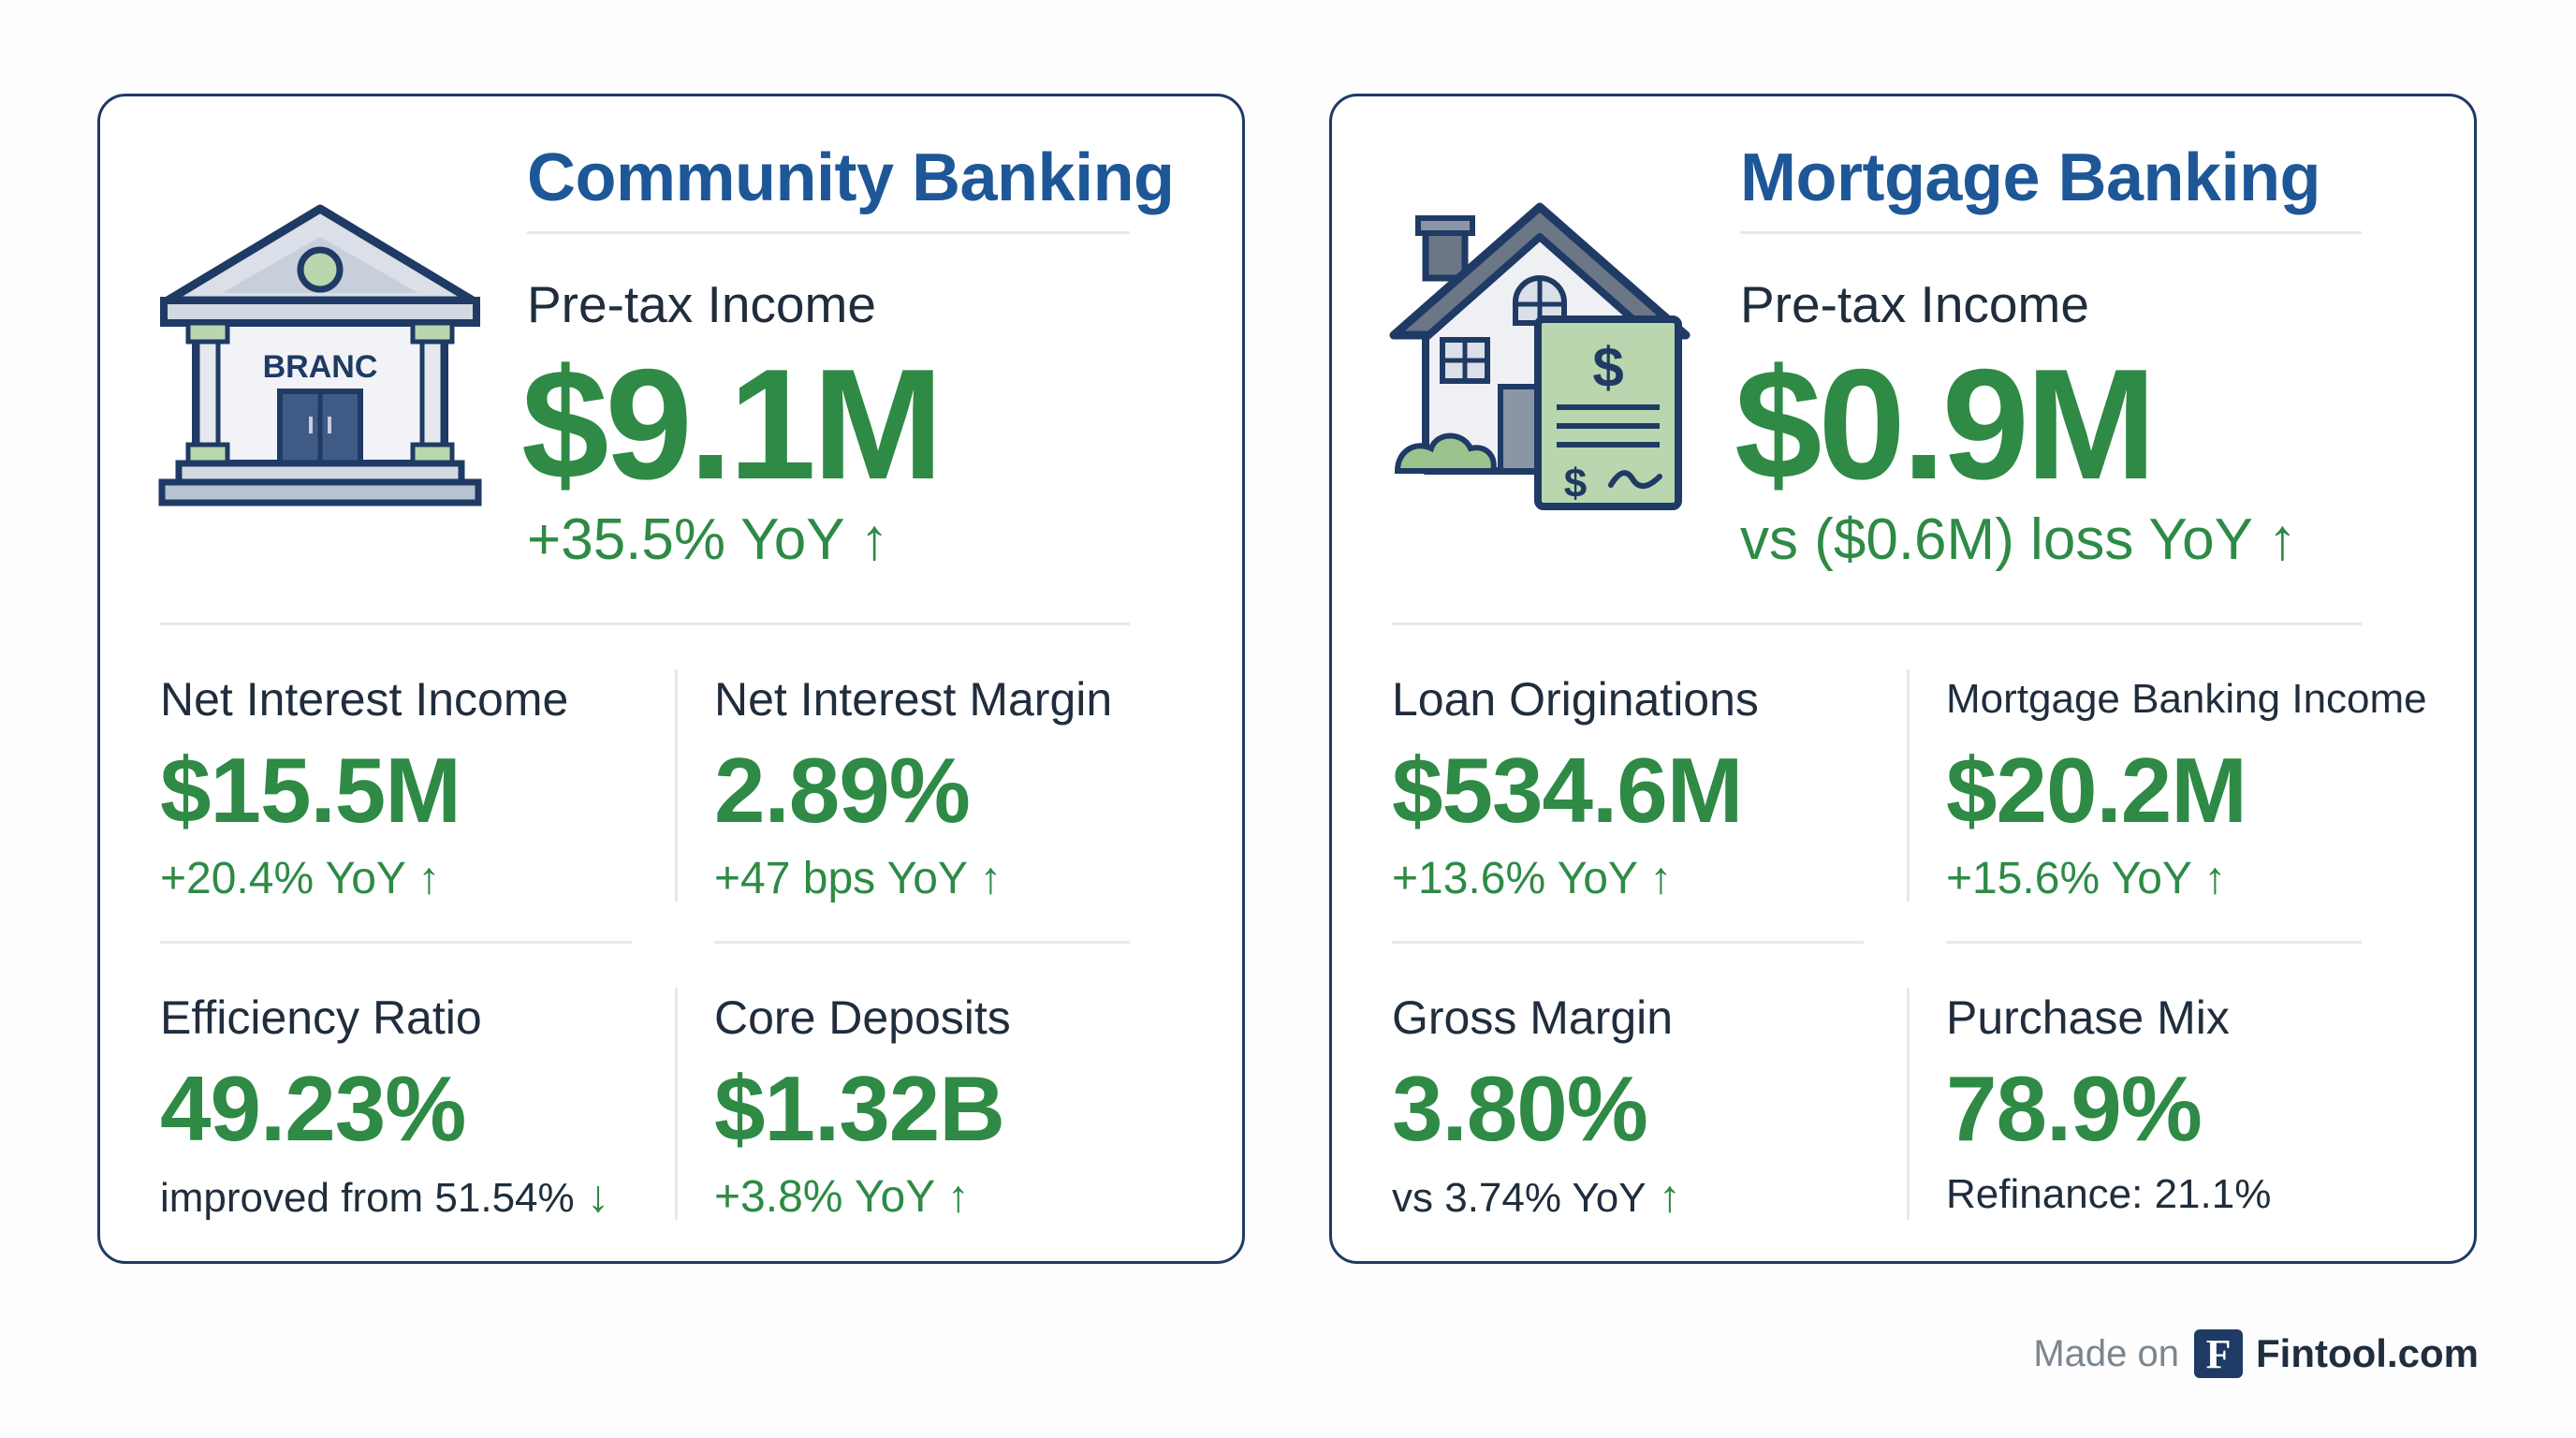 Image resolution: width=2576 pixels, height=1438 pixels. What do you see at coordinates (1539, 356) in the screenshot?
I see `house-document-icon: $ $` at bounding box center [1539, 356].